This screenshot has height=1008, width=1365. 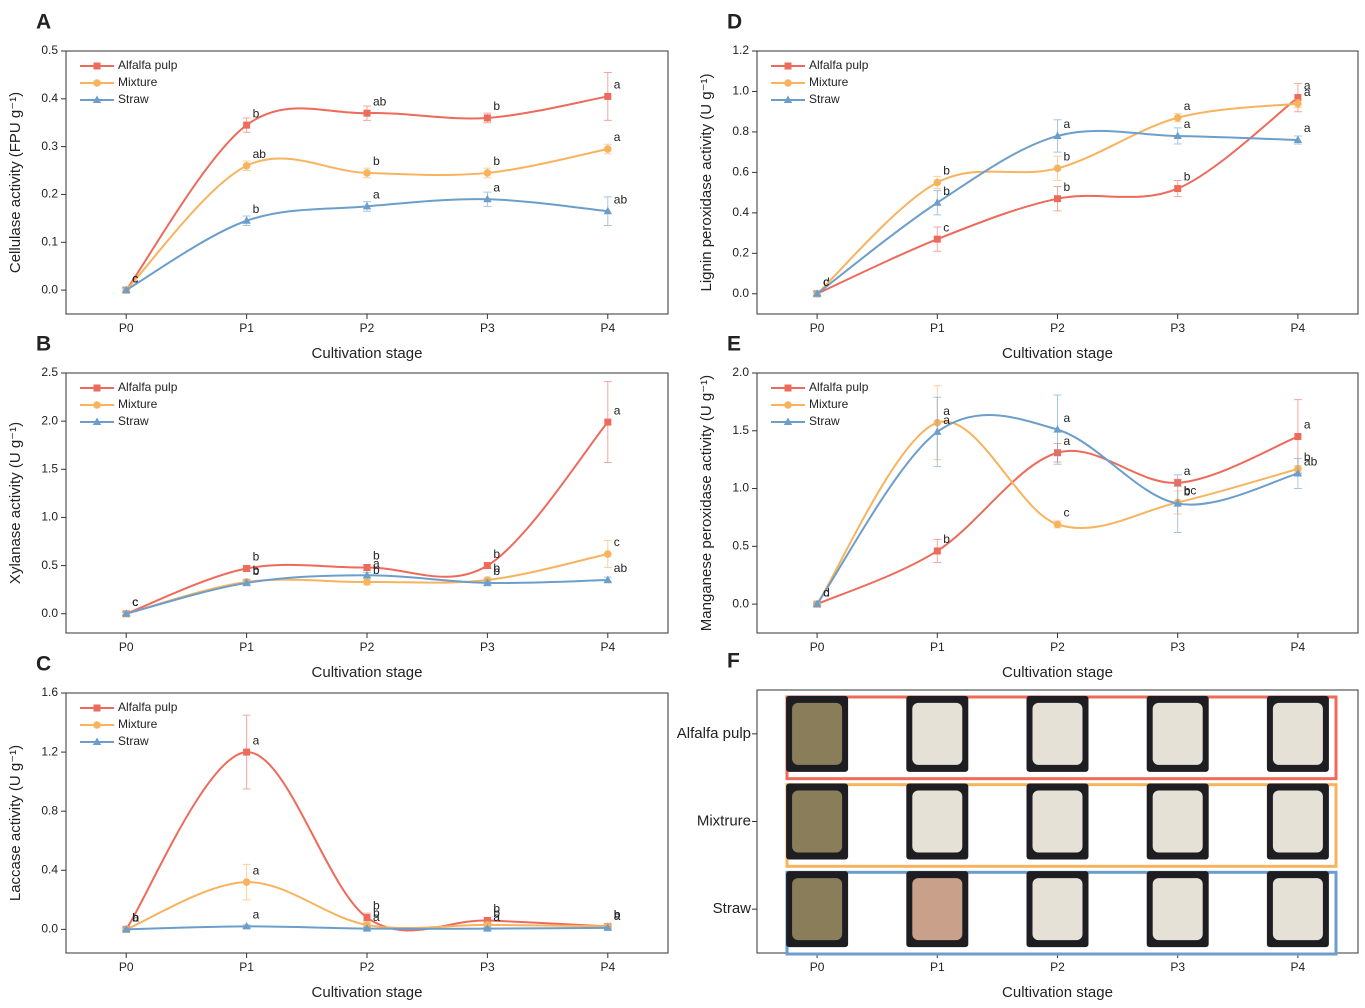 I want to click on y-tick-label: 0.0, so click(x=49, y=929).